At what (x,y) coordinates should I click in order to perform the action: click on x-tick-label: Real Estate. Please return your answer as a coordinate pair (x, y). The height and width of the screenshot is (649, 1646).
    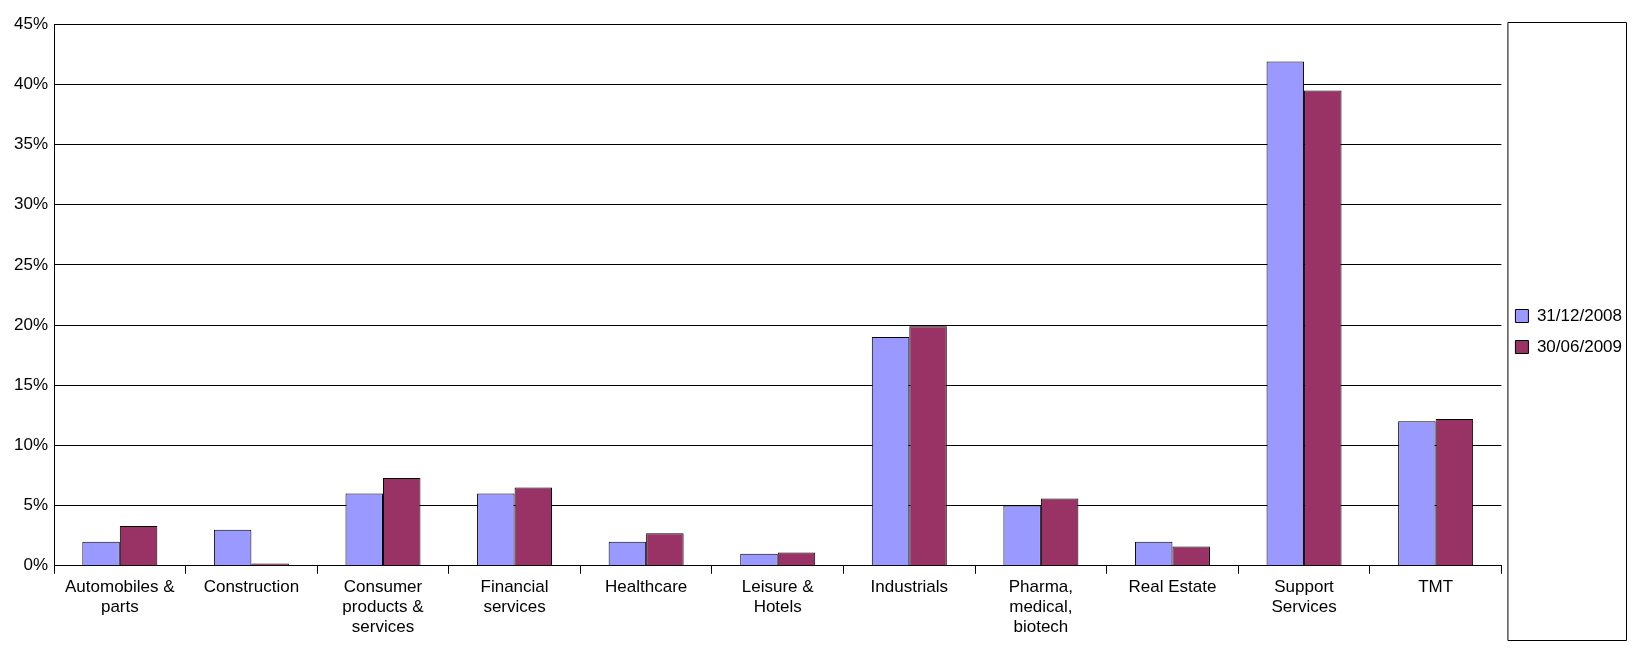
    Looking at the image, I should click on (1172, 586).